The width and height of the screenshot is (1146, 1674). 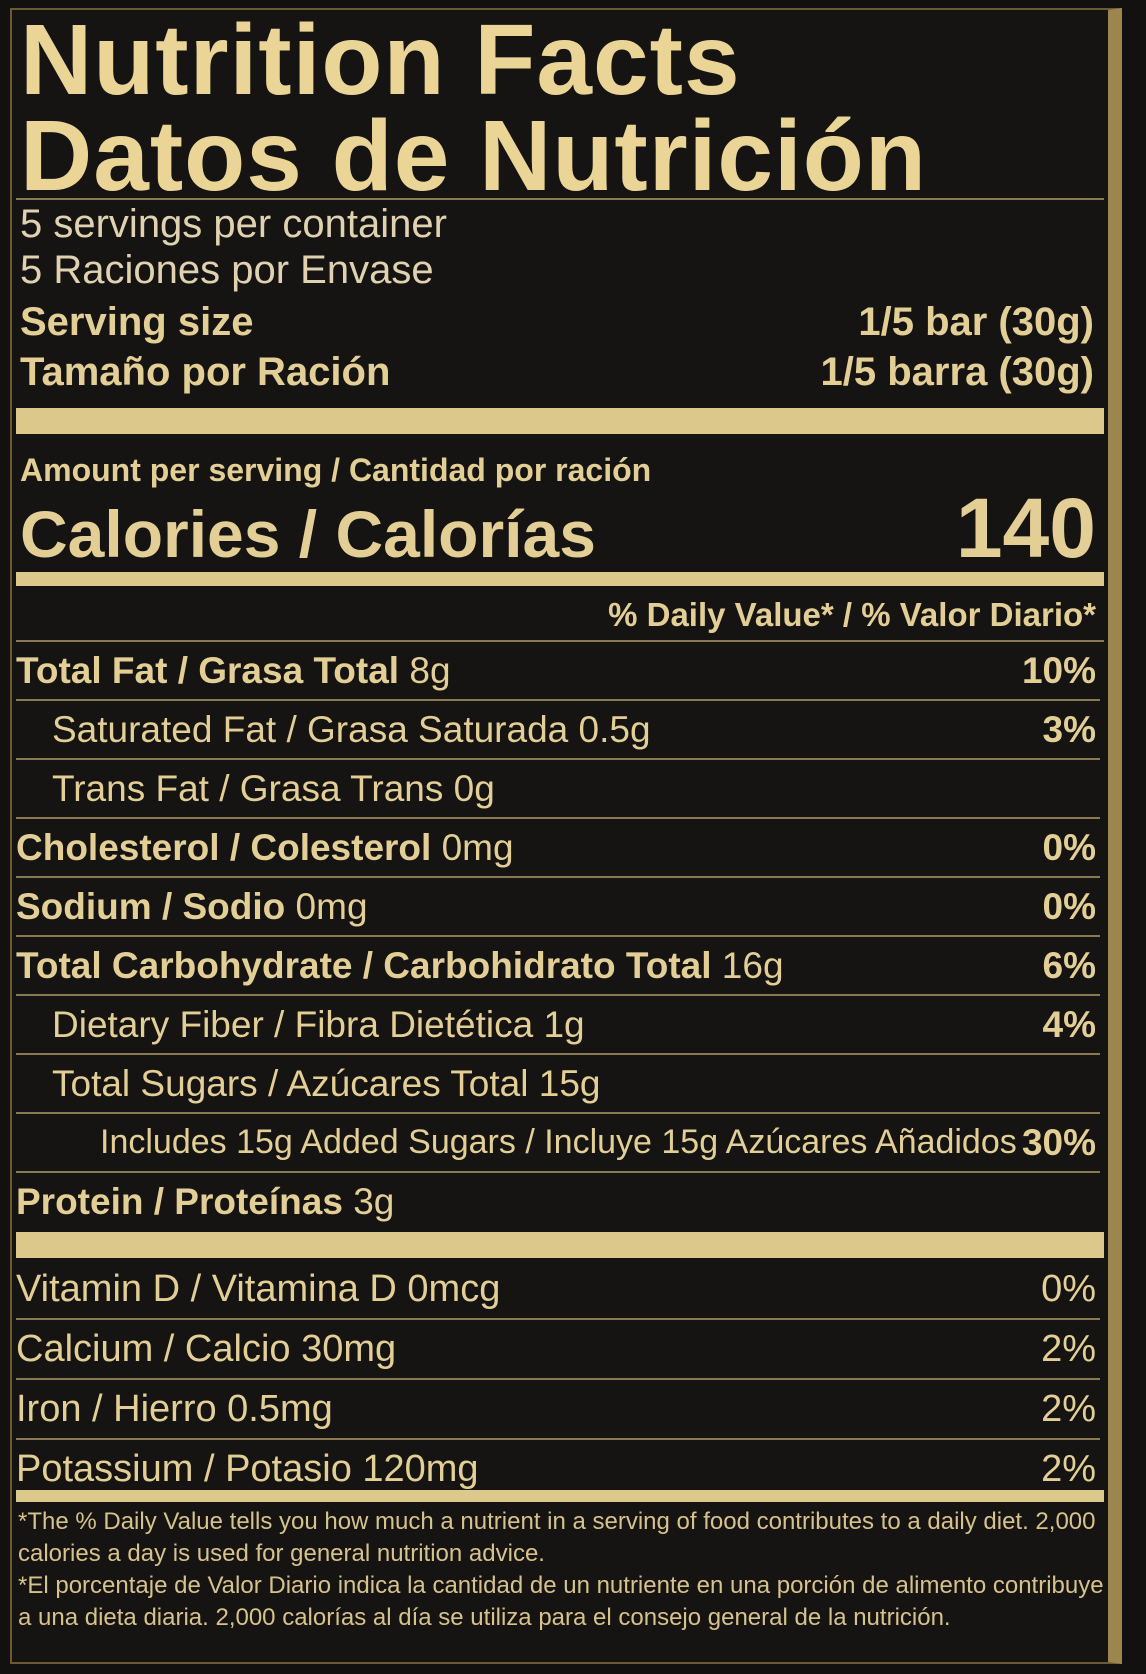 What do you see at coordinates (852, 614) in the screenshot?
I see `daily-value-header: % Daily Value* / % Valor Diario*` at bounding box center [852, 614].